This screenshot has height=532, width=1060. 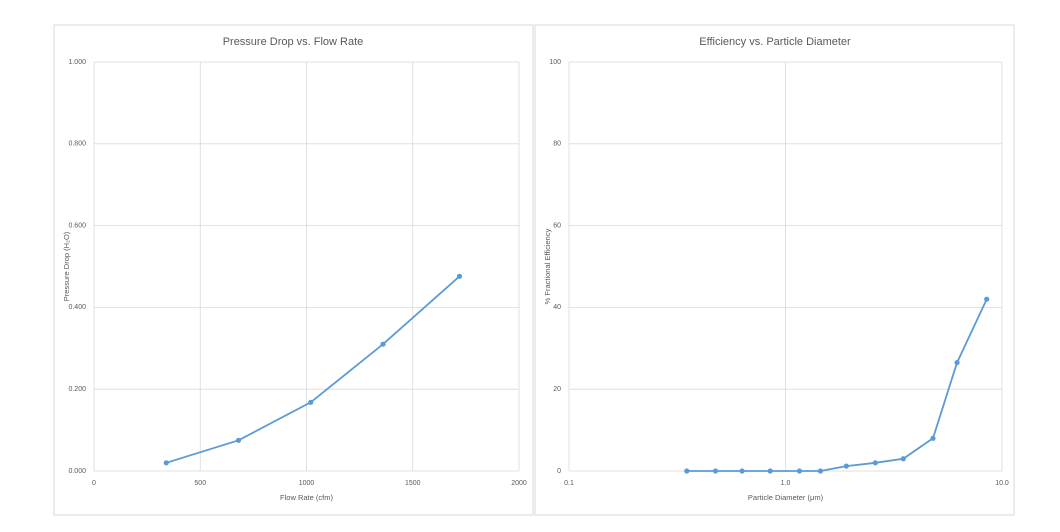 What do you see at coordinates (413, 483) in the screenshot?
I see `x-tick-label: 1500` at bounding box center [413, 483].